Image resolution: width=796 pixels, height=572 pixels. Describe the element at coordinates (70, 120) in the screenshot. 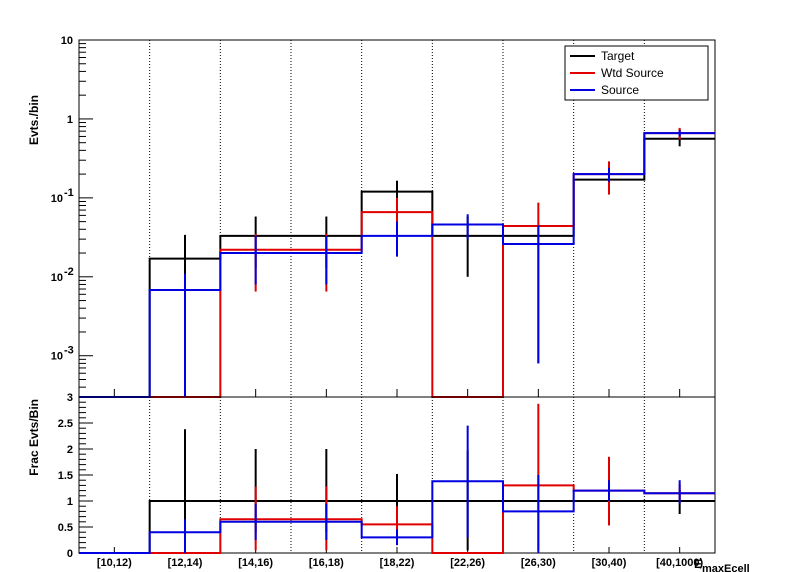

I see `top-y-tick-label: 1` at that location.